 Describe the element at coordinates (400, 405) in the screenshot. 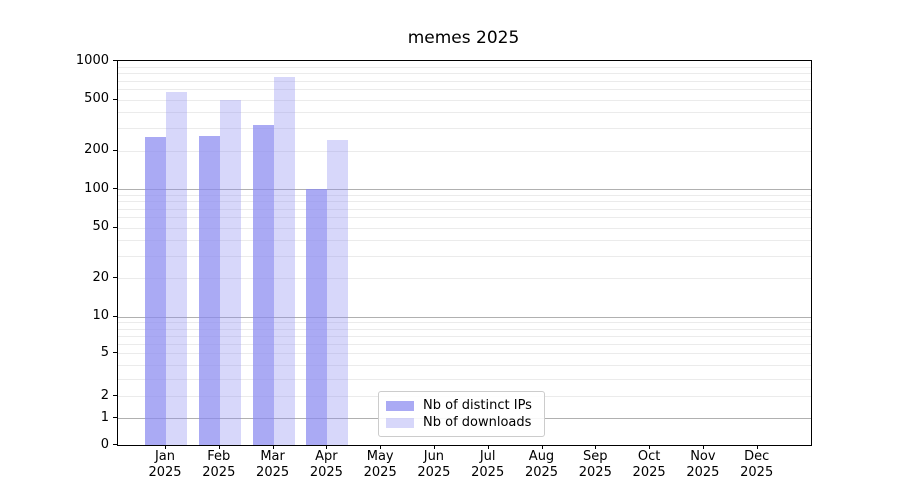

I see `legend-swatch-distinct-ips` at that location.